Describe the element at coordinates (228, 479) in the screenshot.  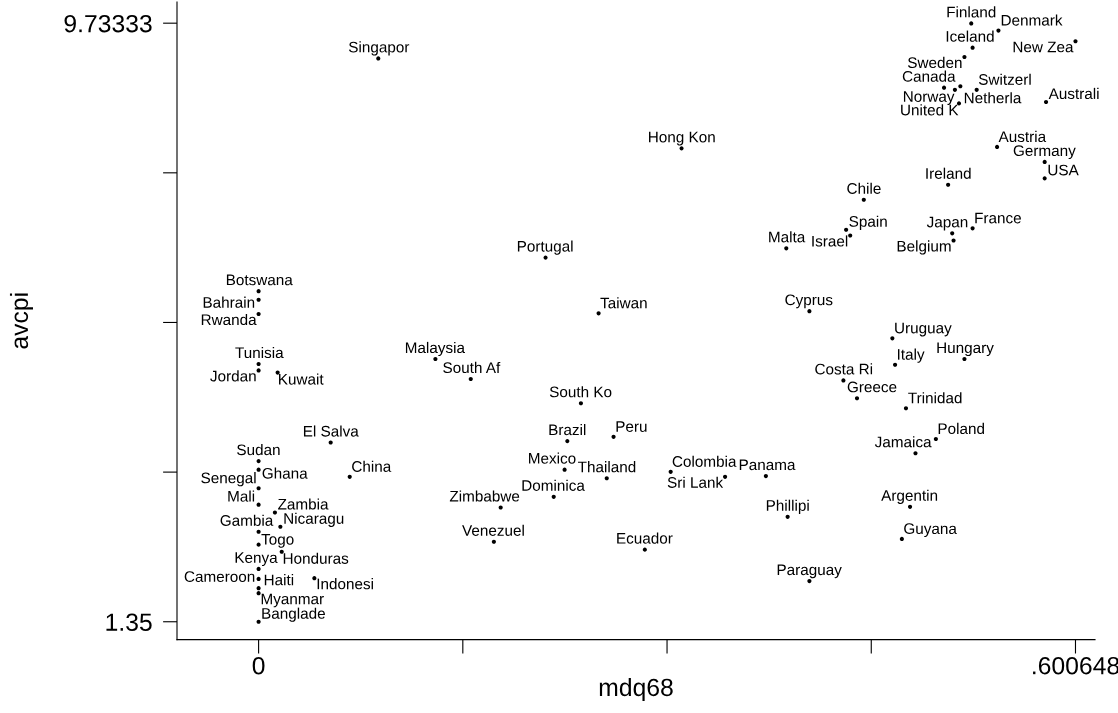
I see `data-label: Senegal` at that location.